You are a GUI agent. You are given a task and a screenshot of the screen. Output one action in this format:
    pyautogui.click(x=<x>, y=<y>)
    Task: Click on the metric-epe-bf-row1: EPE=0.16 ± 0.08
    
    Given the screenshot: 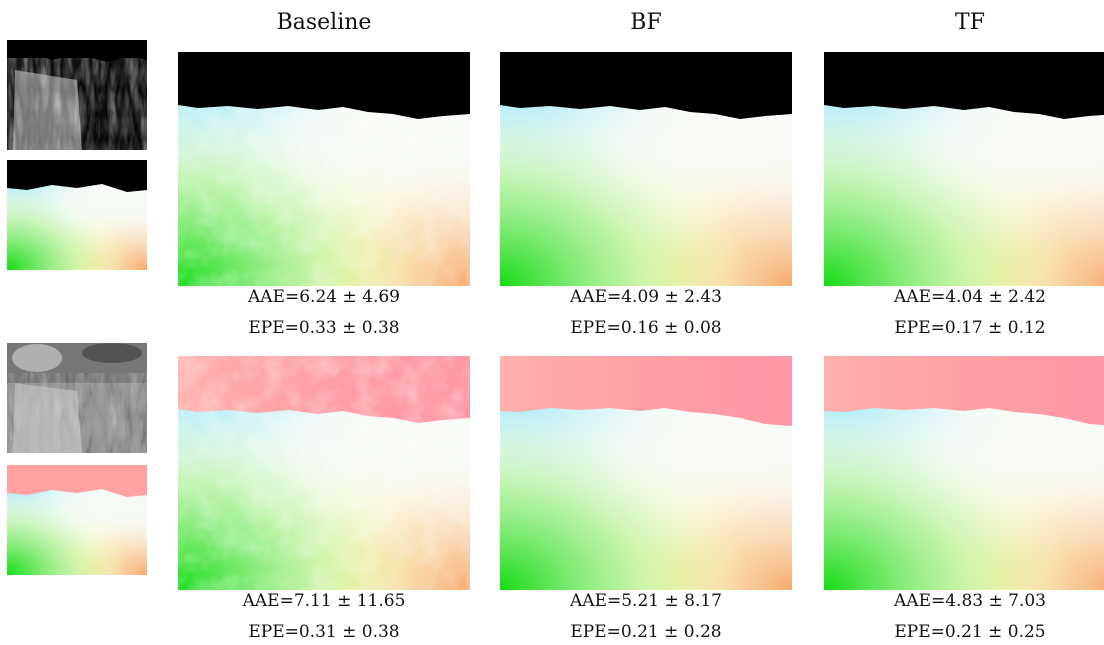 What is the action you would take?
    pyautogui.click(x=646, y=328)
    